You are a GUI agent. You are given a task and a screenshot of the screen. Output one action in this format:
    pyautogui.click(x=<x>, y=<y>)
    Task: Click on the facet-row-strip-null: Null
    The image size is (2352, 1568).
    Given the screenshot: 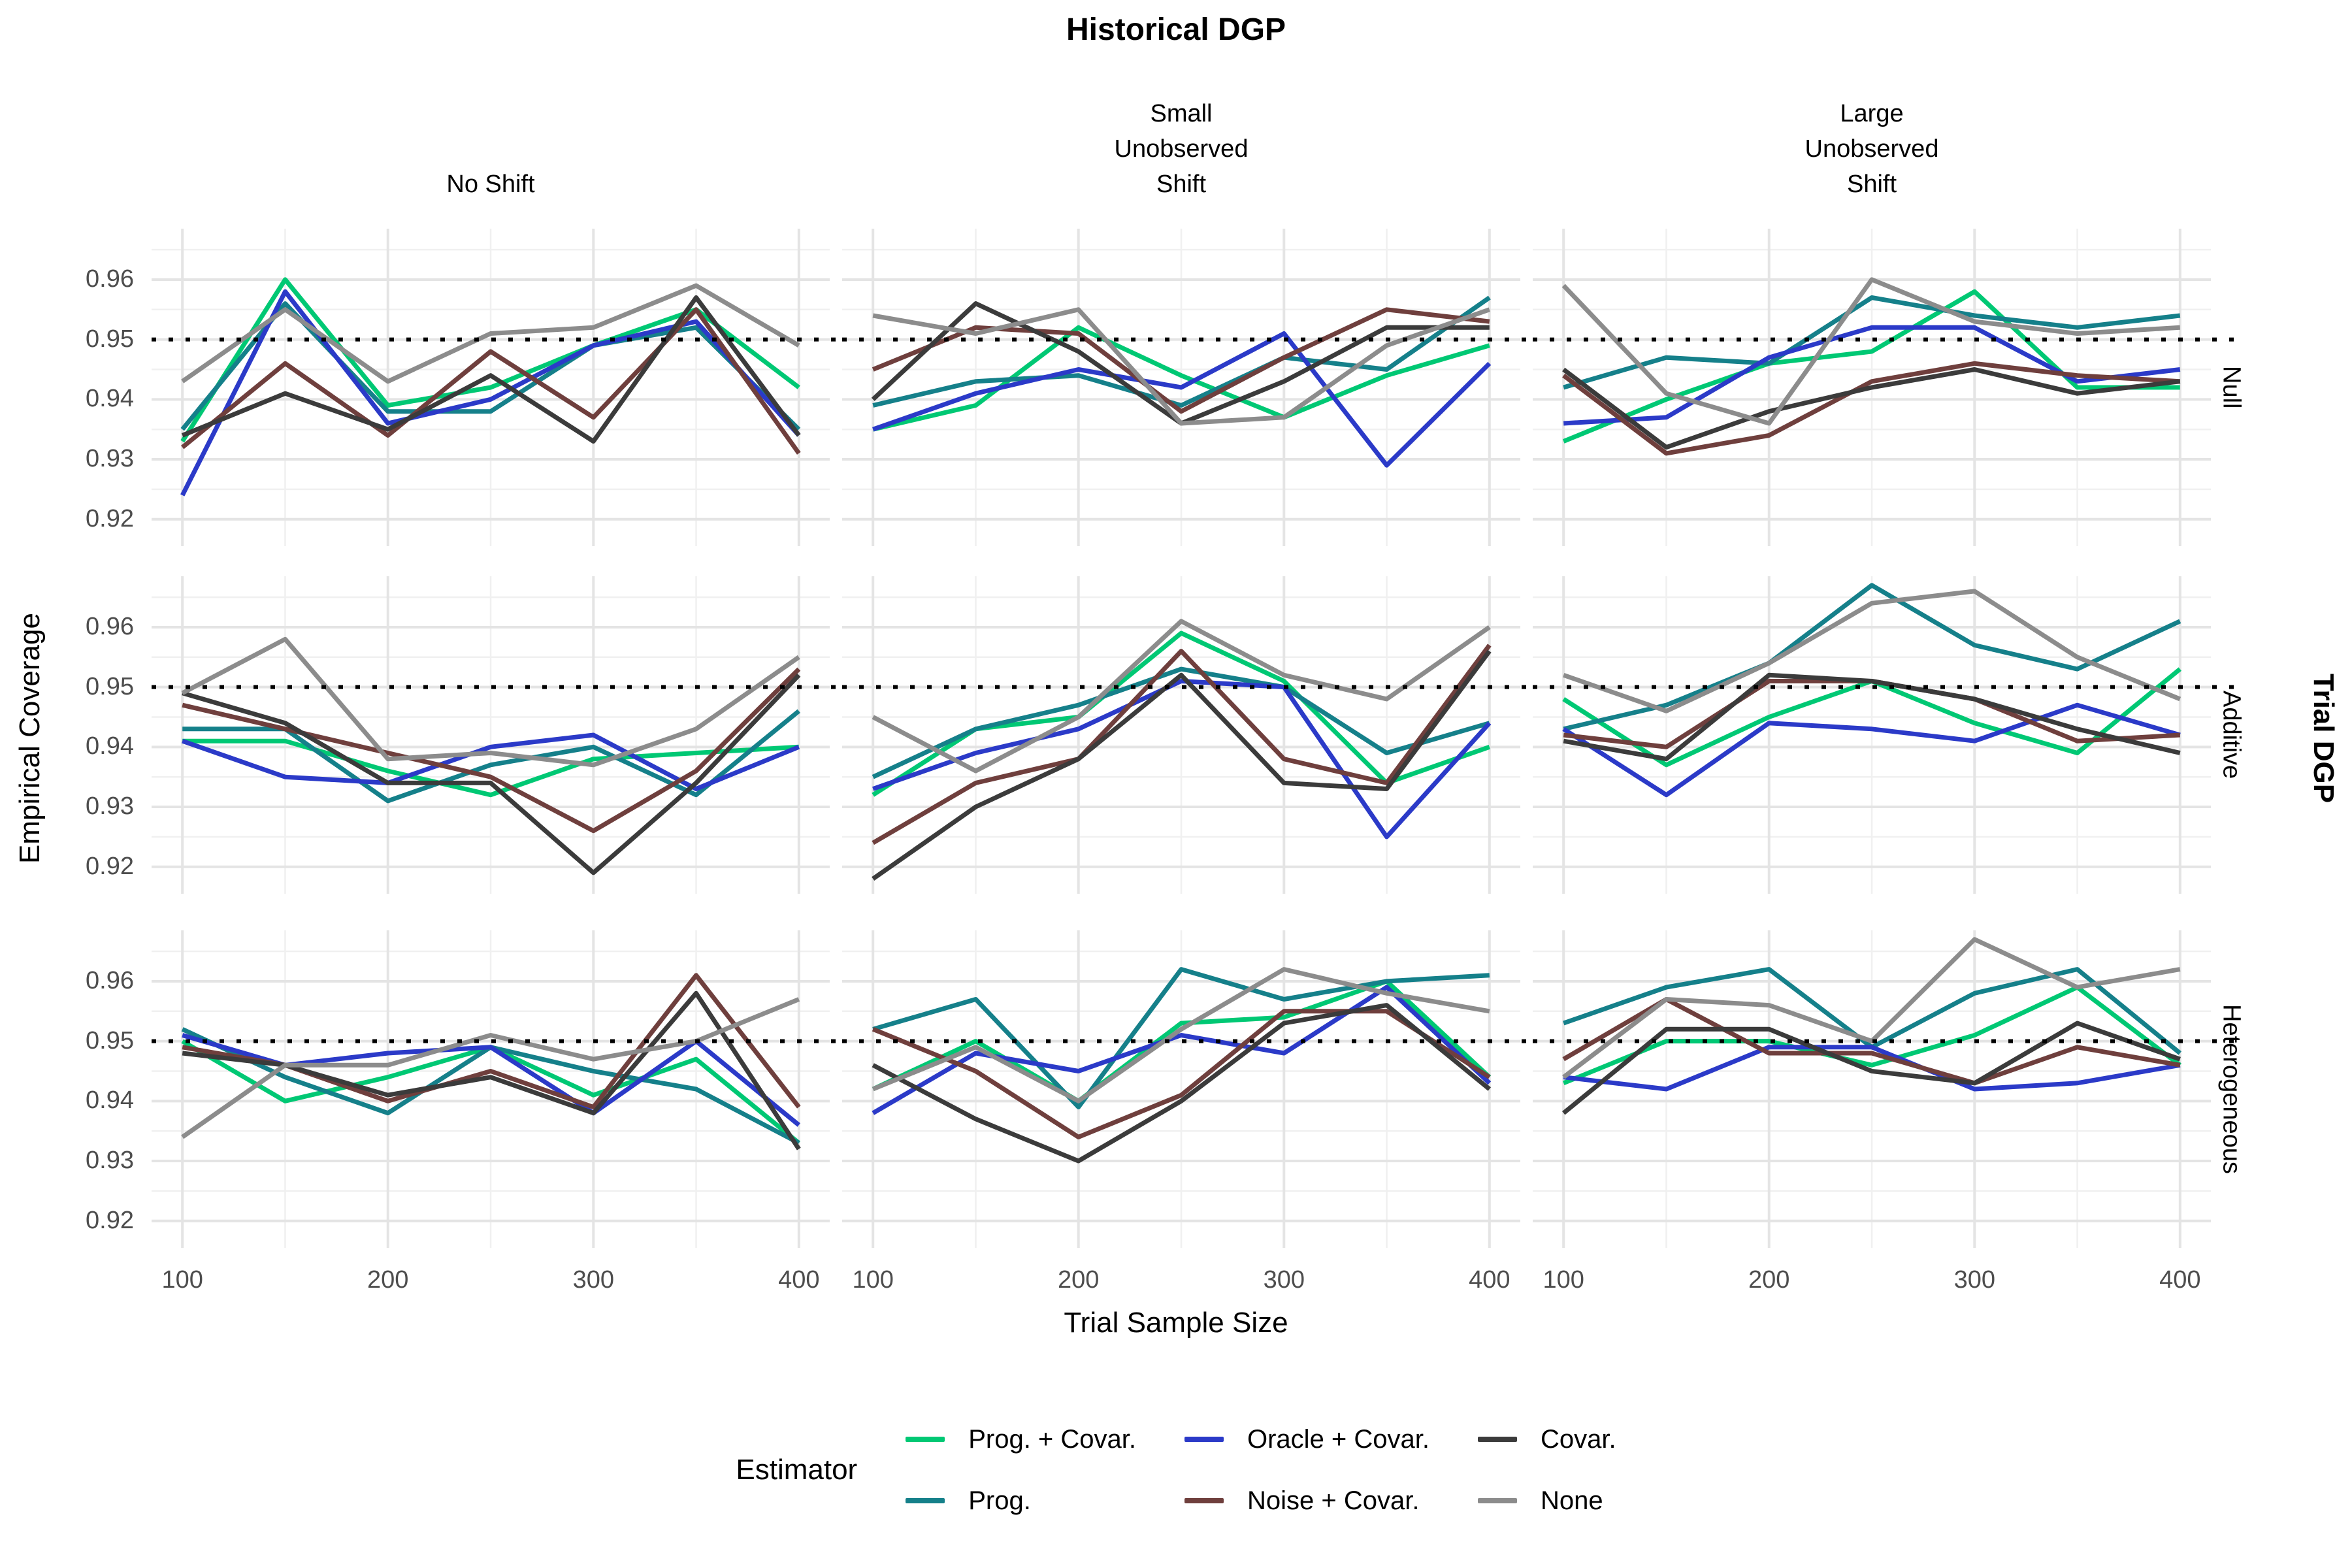 What is the action you would take?
    pyautogui.click(x=2231, y=387)
    